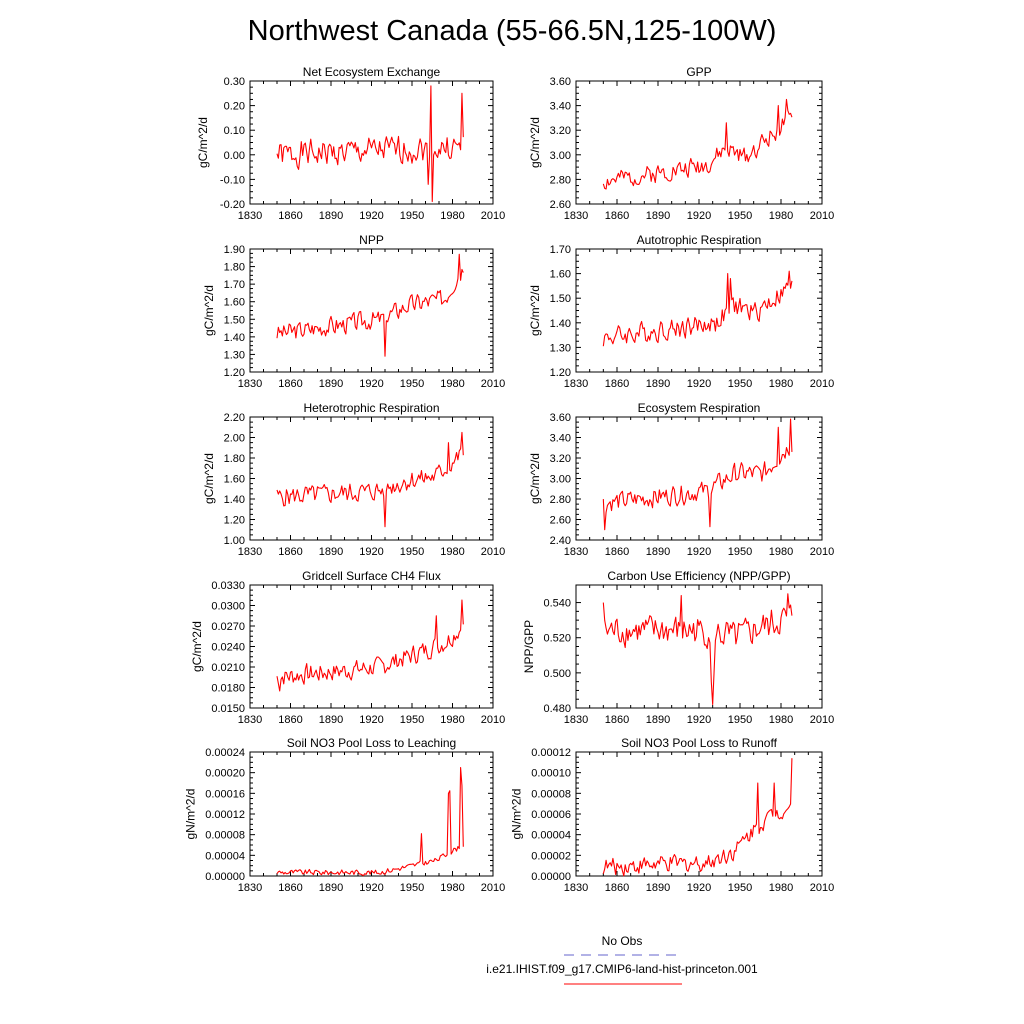 Image resolution: width=1024 pixels, height=1024 pixels. I want to click on y-tick-label: 2.80, so click(560, 500).